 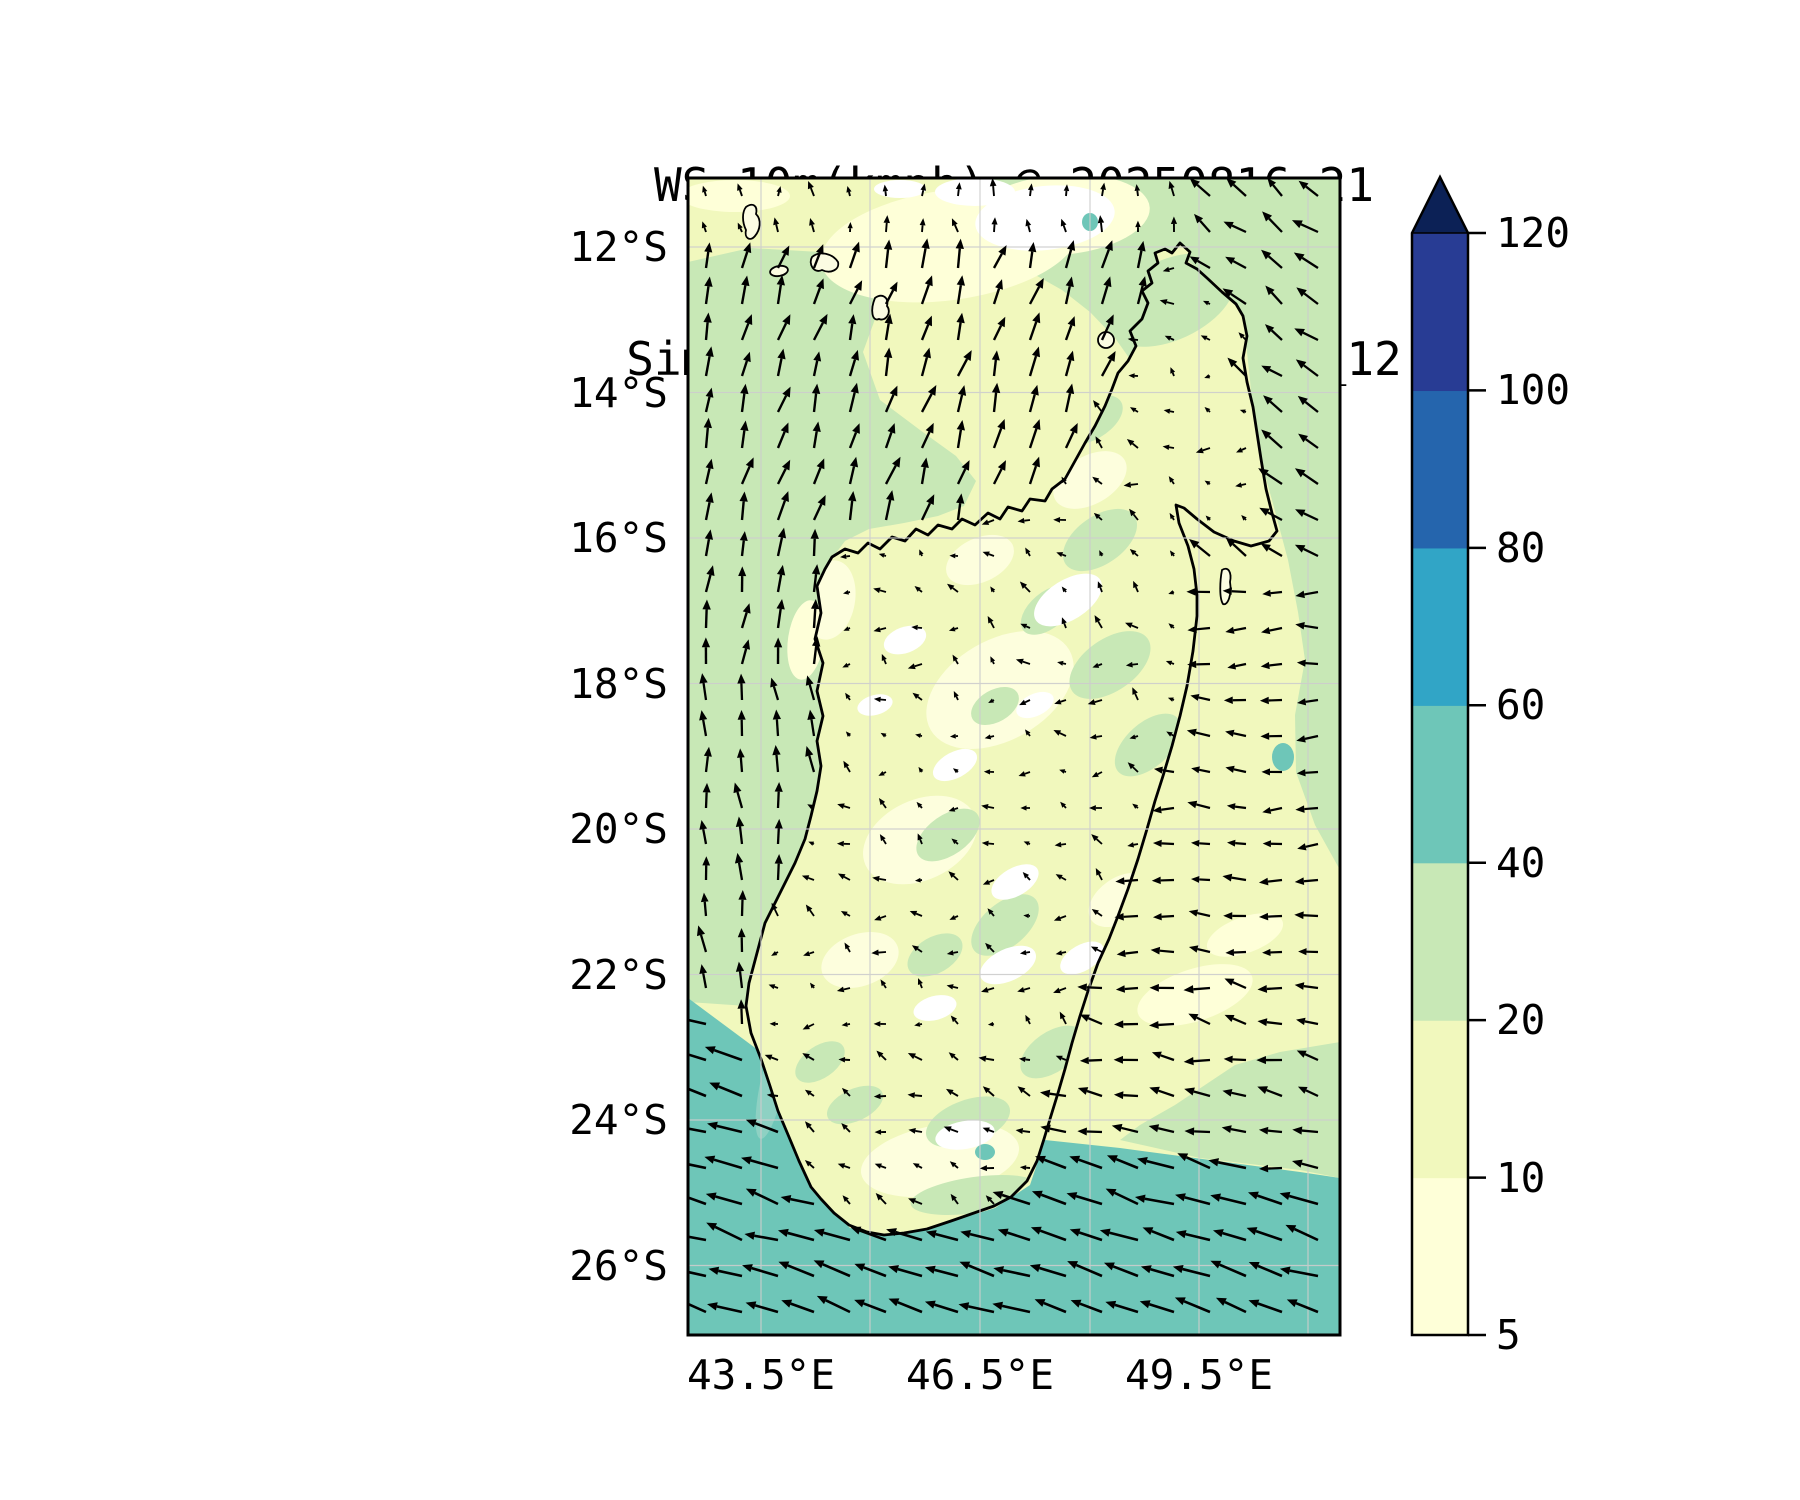 What do you see at coordinates (980, 1375) in the screenshot?
I see `x-tick-label-46.5E: 46.5°E` at bounding box center [980, 1375].